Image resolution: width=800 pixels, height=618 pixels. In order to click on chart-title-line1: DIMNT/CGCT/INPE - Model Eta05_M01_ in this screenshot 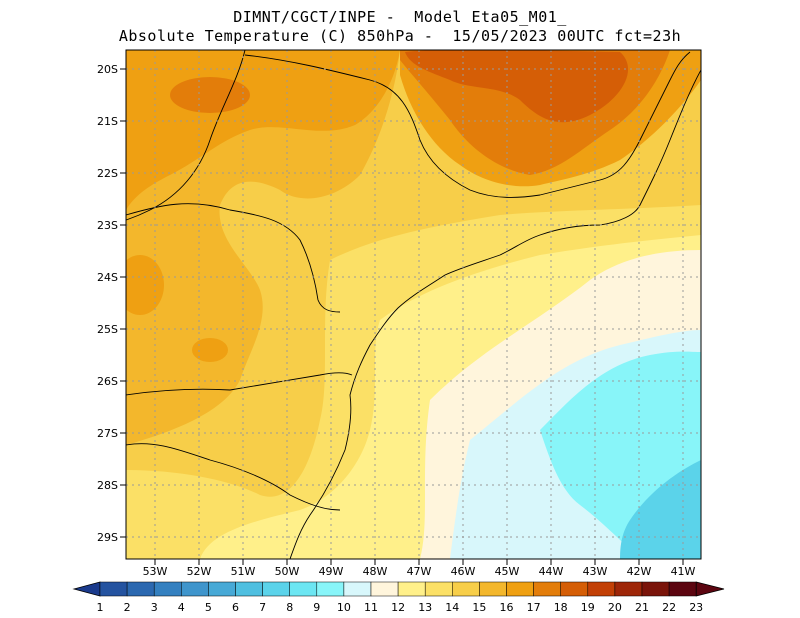, I will do `click(400, 17)`.